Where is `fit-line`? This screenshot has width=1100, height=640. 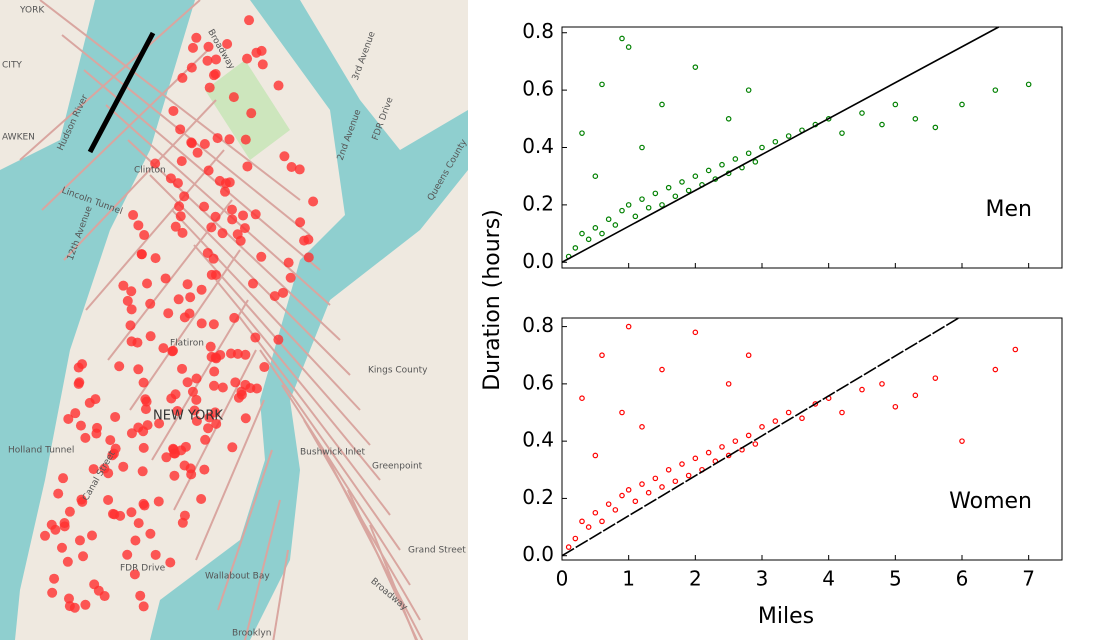
fit-line is located at coordinates (780, 144).